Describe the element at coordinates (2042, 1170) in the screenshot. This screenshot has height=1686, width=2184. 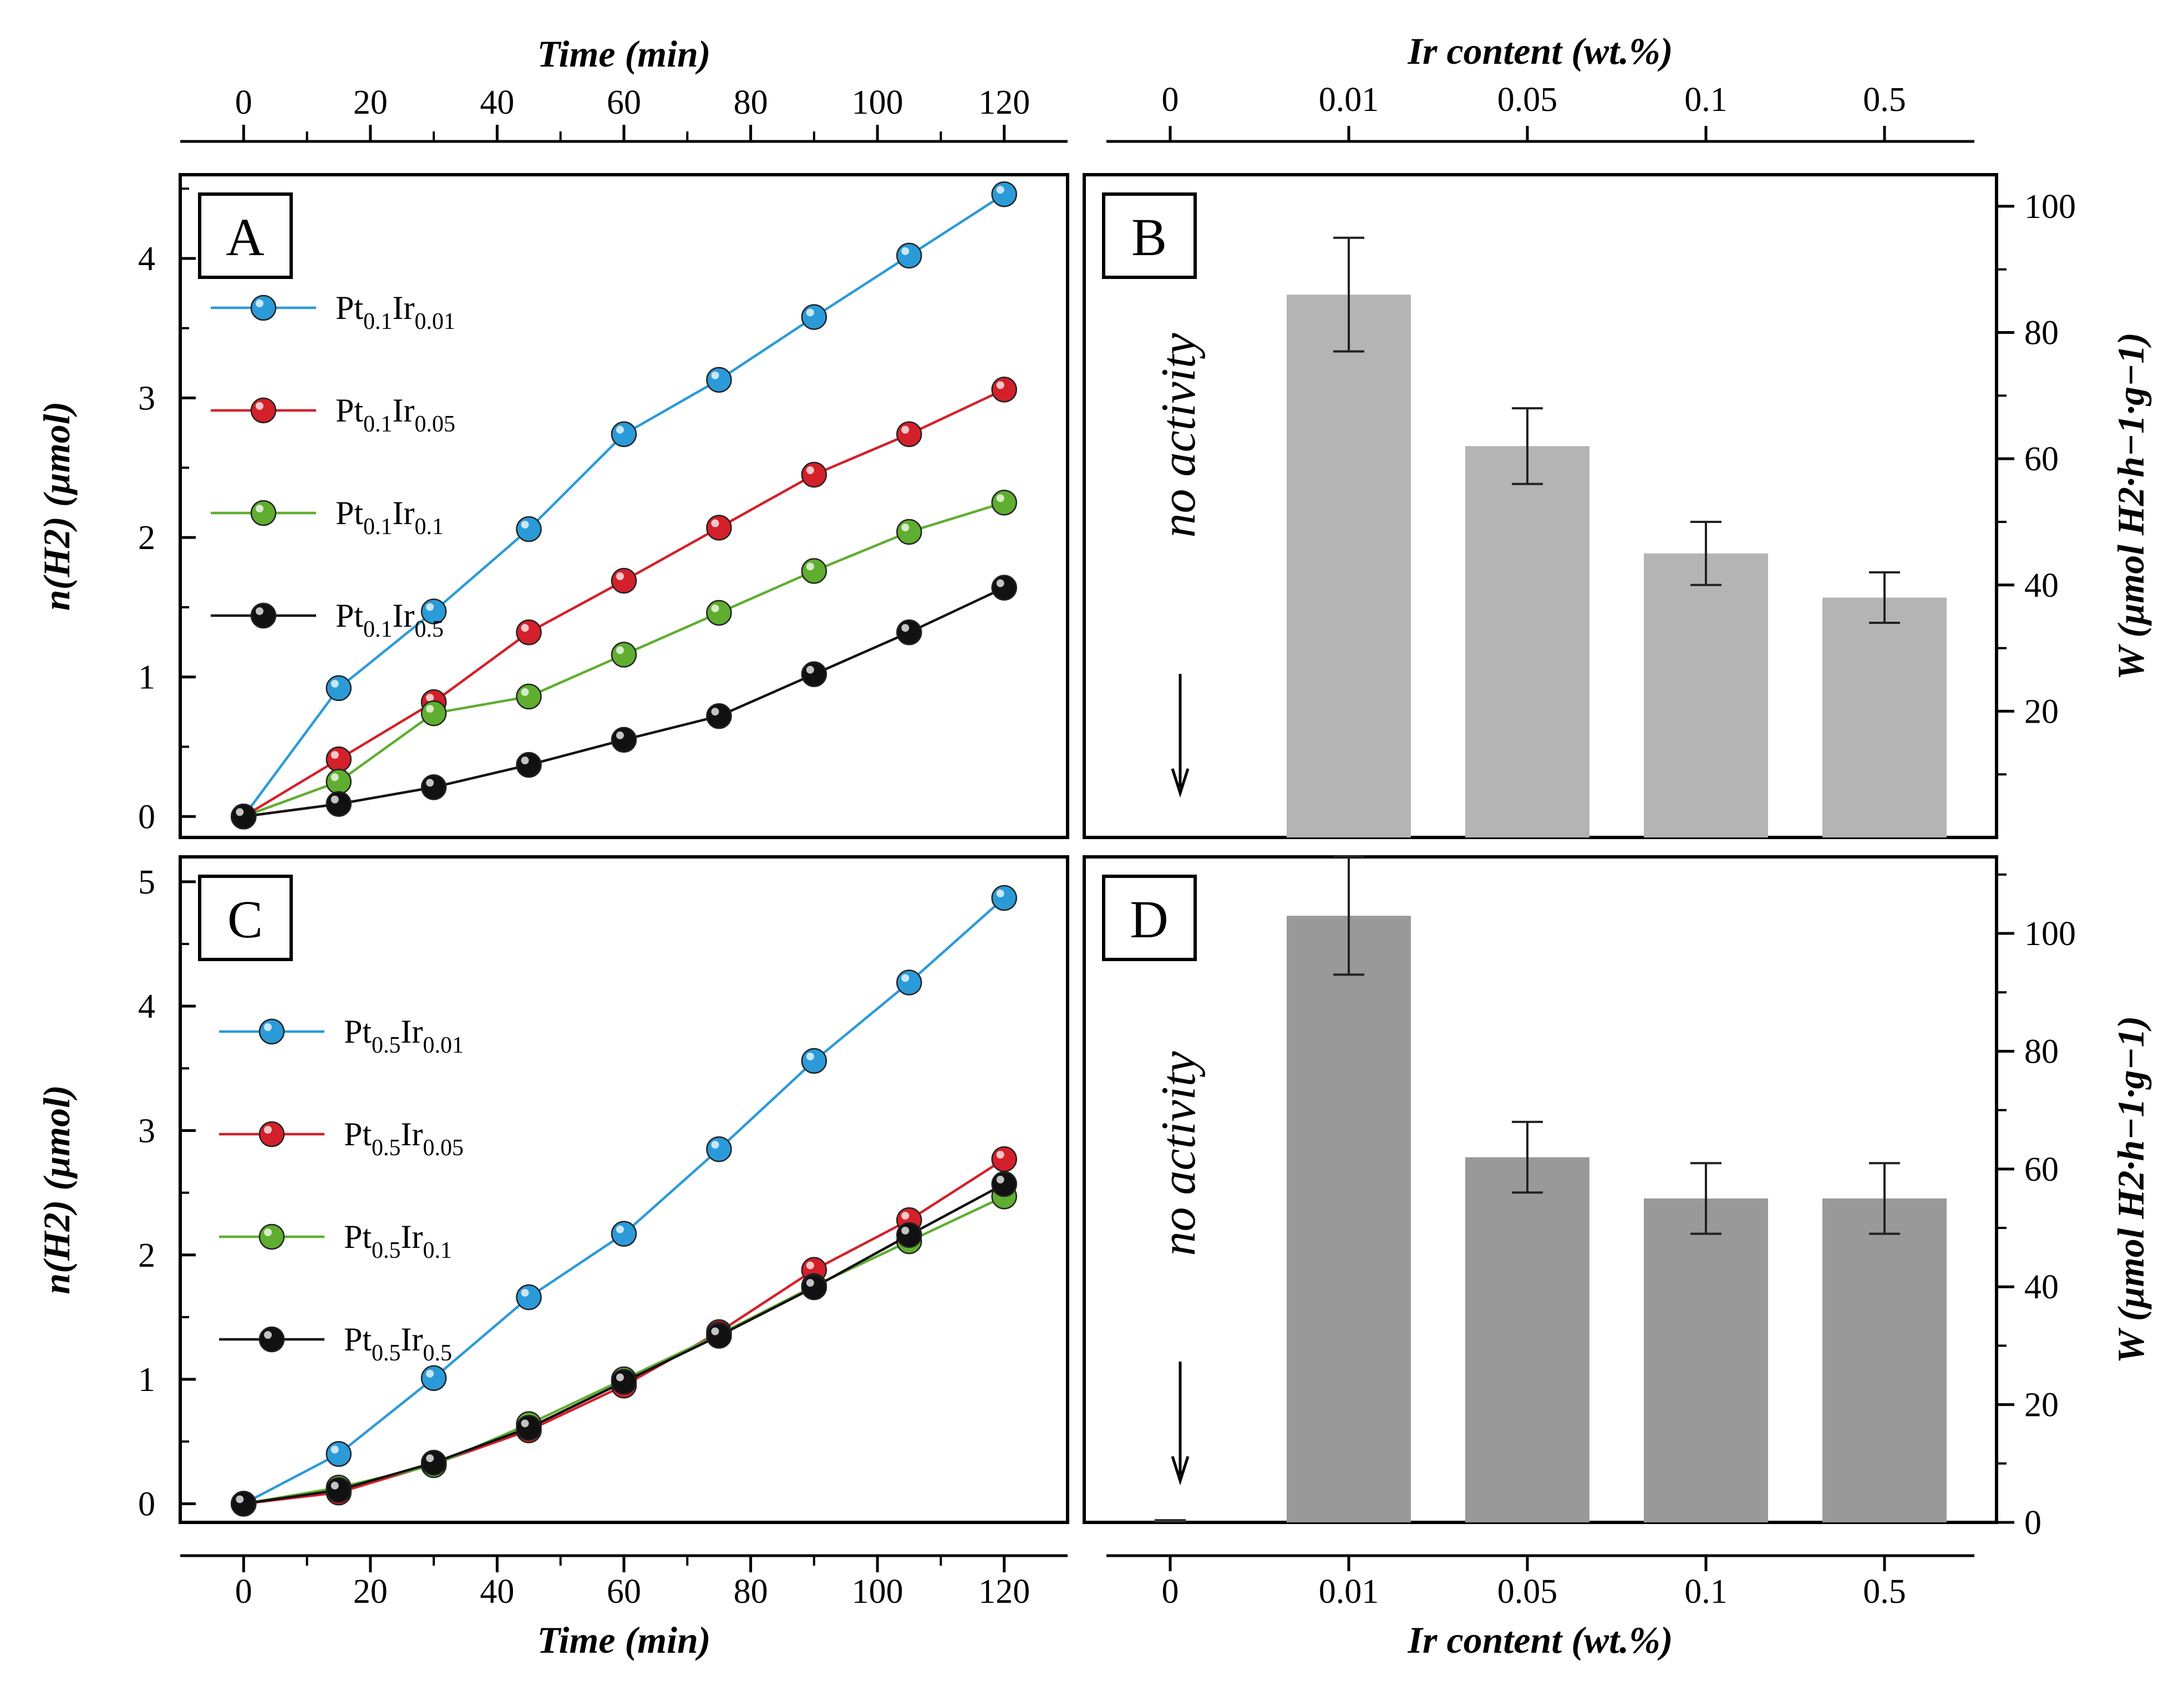
I see `y-tick-label: 60` at that location.